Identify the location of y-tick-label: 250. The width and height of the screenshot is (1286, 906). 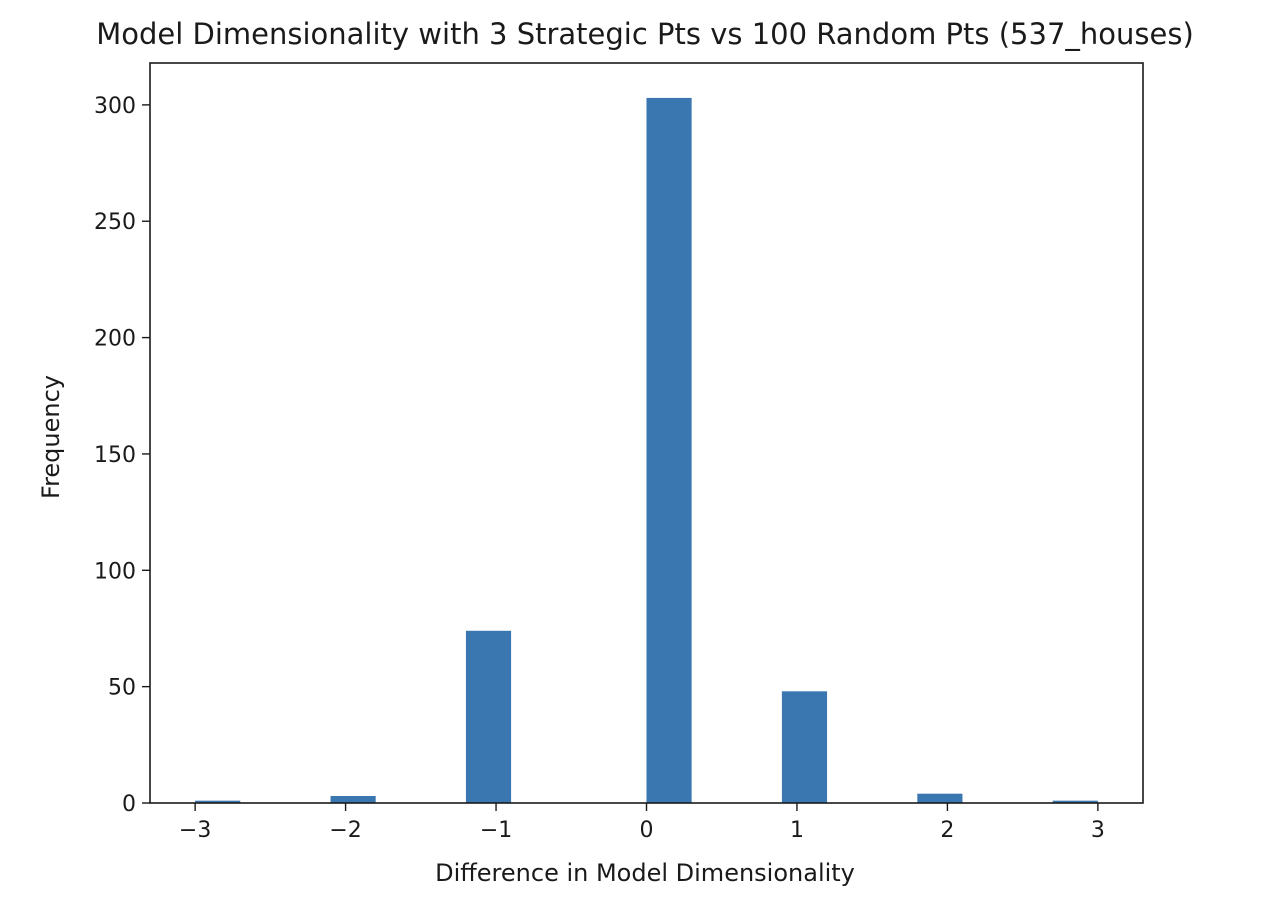
(115, 222).